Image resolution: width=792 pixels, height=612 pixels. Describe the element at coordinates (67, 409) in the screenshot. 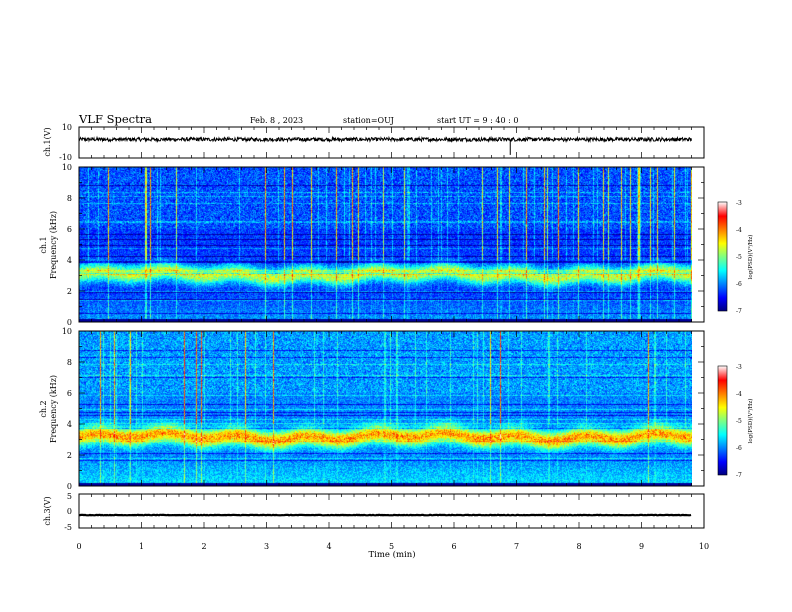

I see `ch2-spectrogram-yticklabels: 0 2 4 6 8 10` at that location.